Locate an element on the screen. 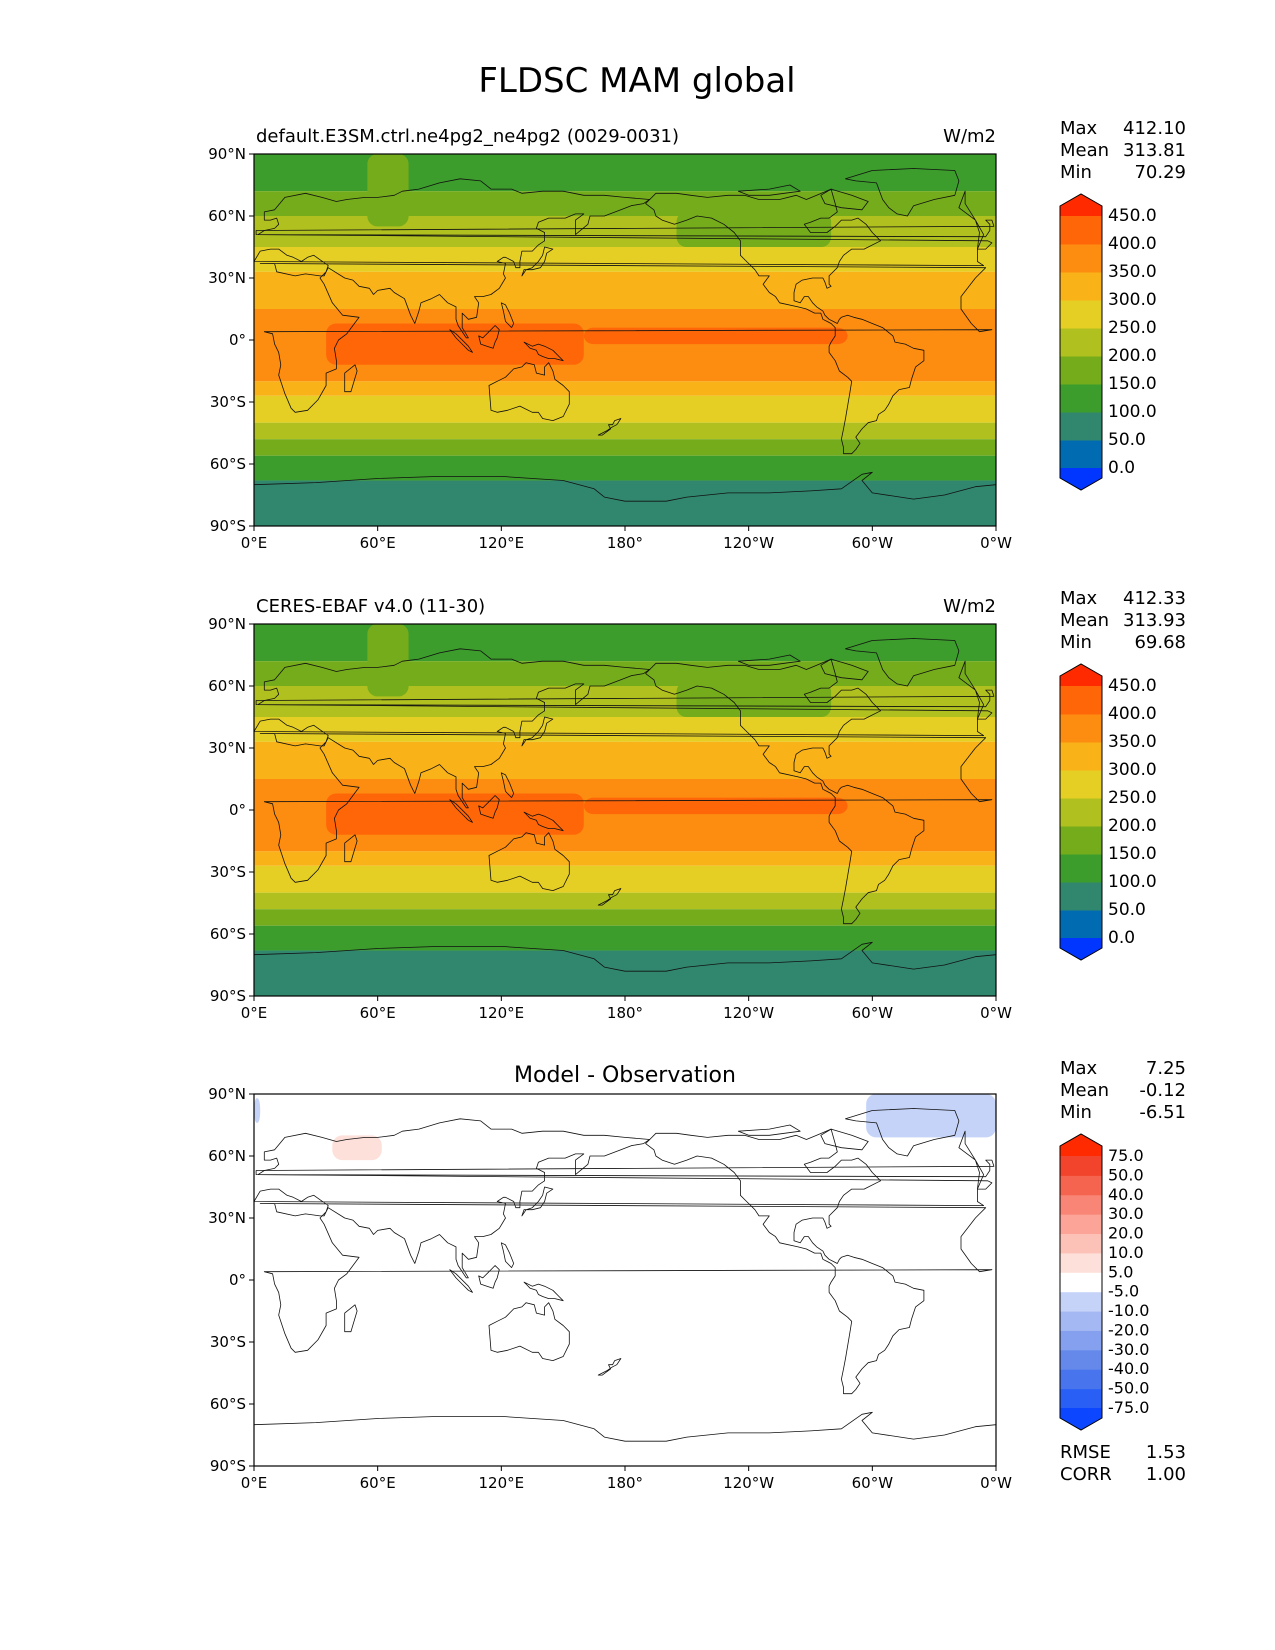  colorbar-tick-label: 450.0 is located at coordinates (1132, 216).